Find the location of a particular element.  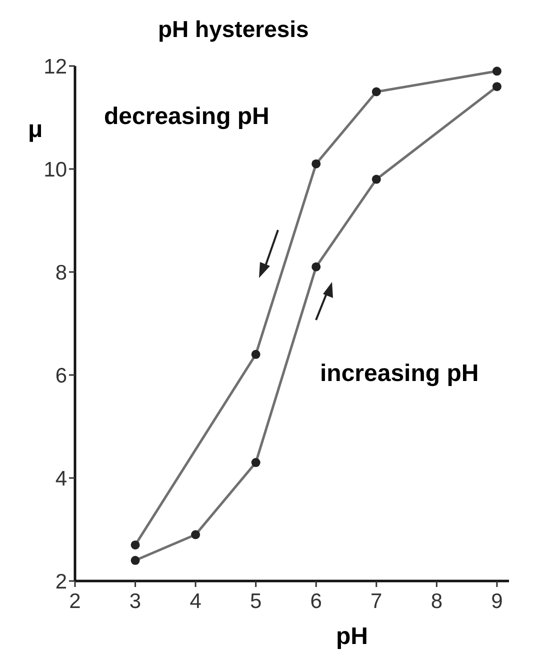

x-tick-label: 6 is located at coordinates (316, 601).